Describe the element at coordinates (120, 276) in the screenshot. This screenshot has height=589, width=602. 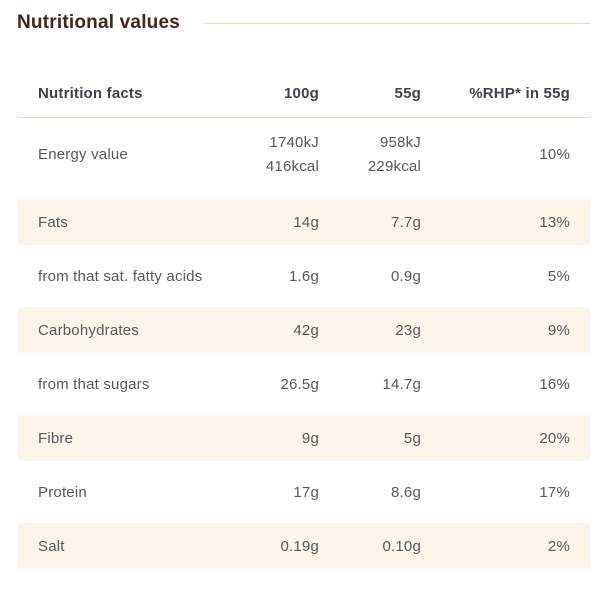
I see `row-label: from that sat. fatty acids` at that location.